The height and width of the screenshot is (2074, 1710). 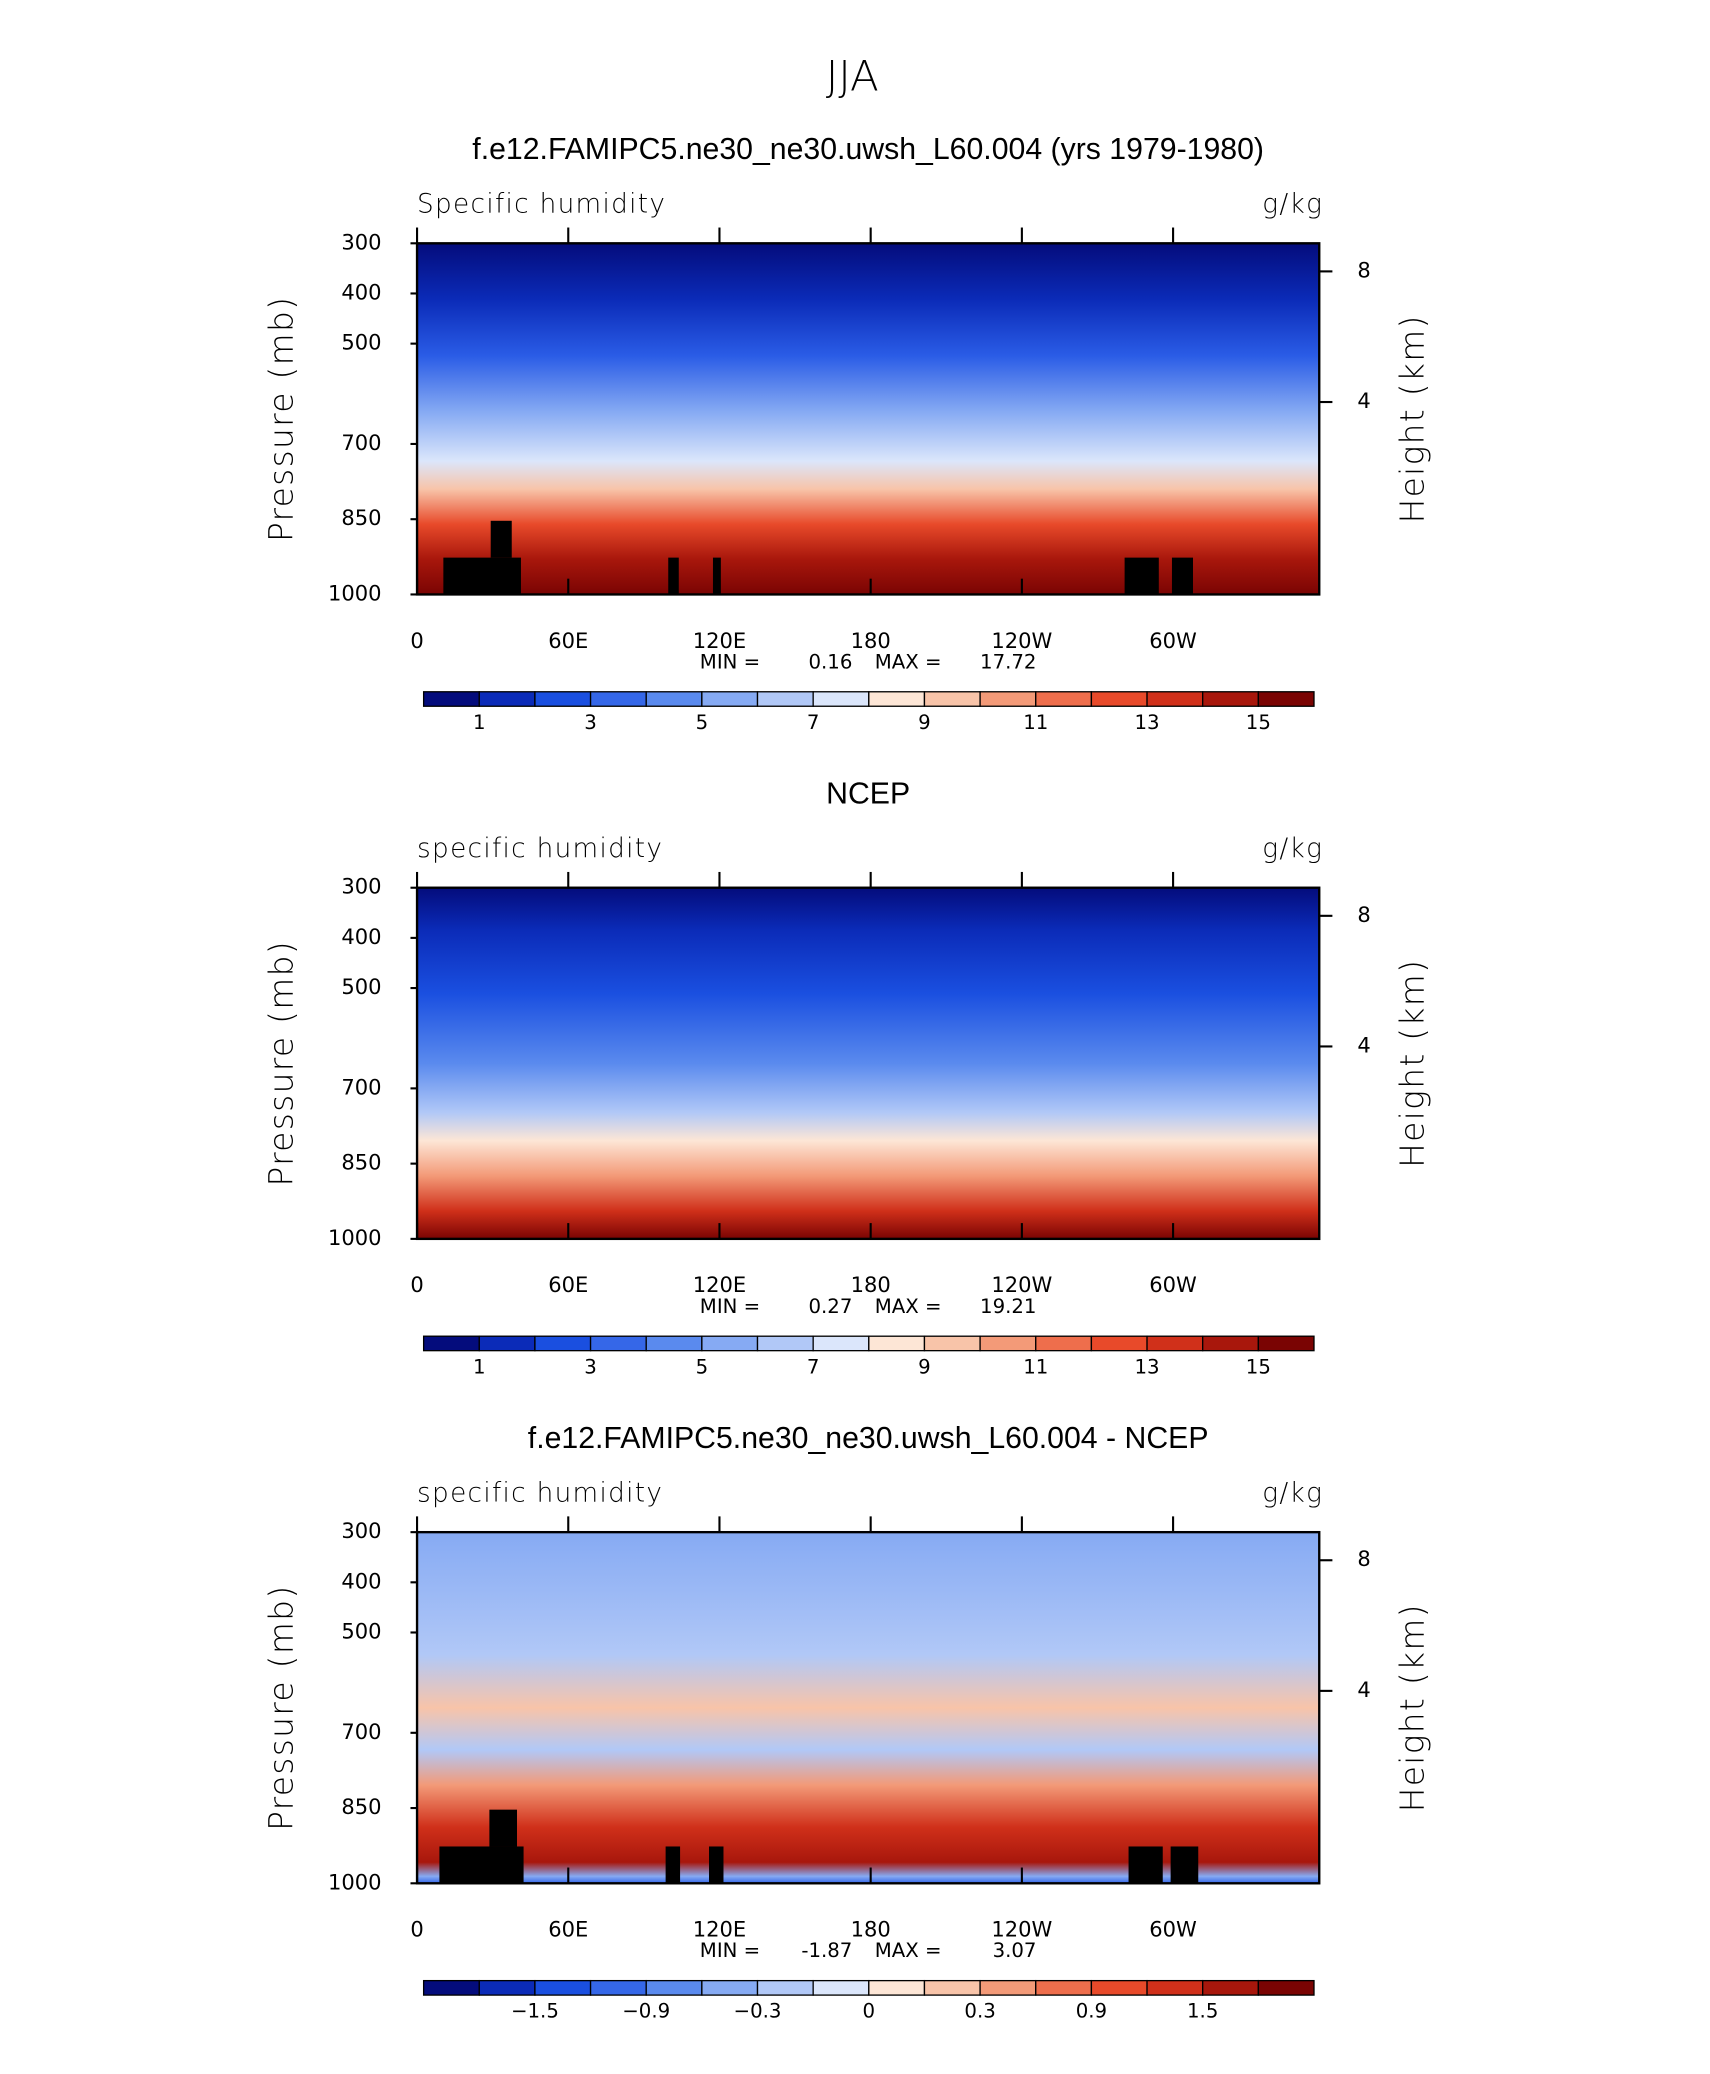 I want to click on colorbar-label: 0, so click(x=869, y=2011).